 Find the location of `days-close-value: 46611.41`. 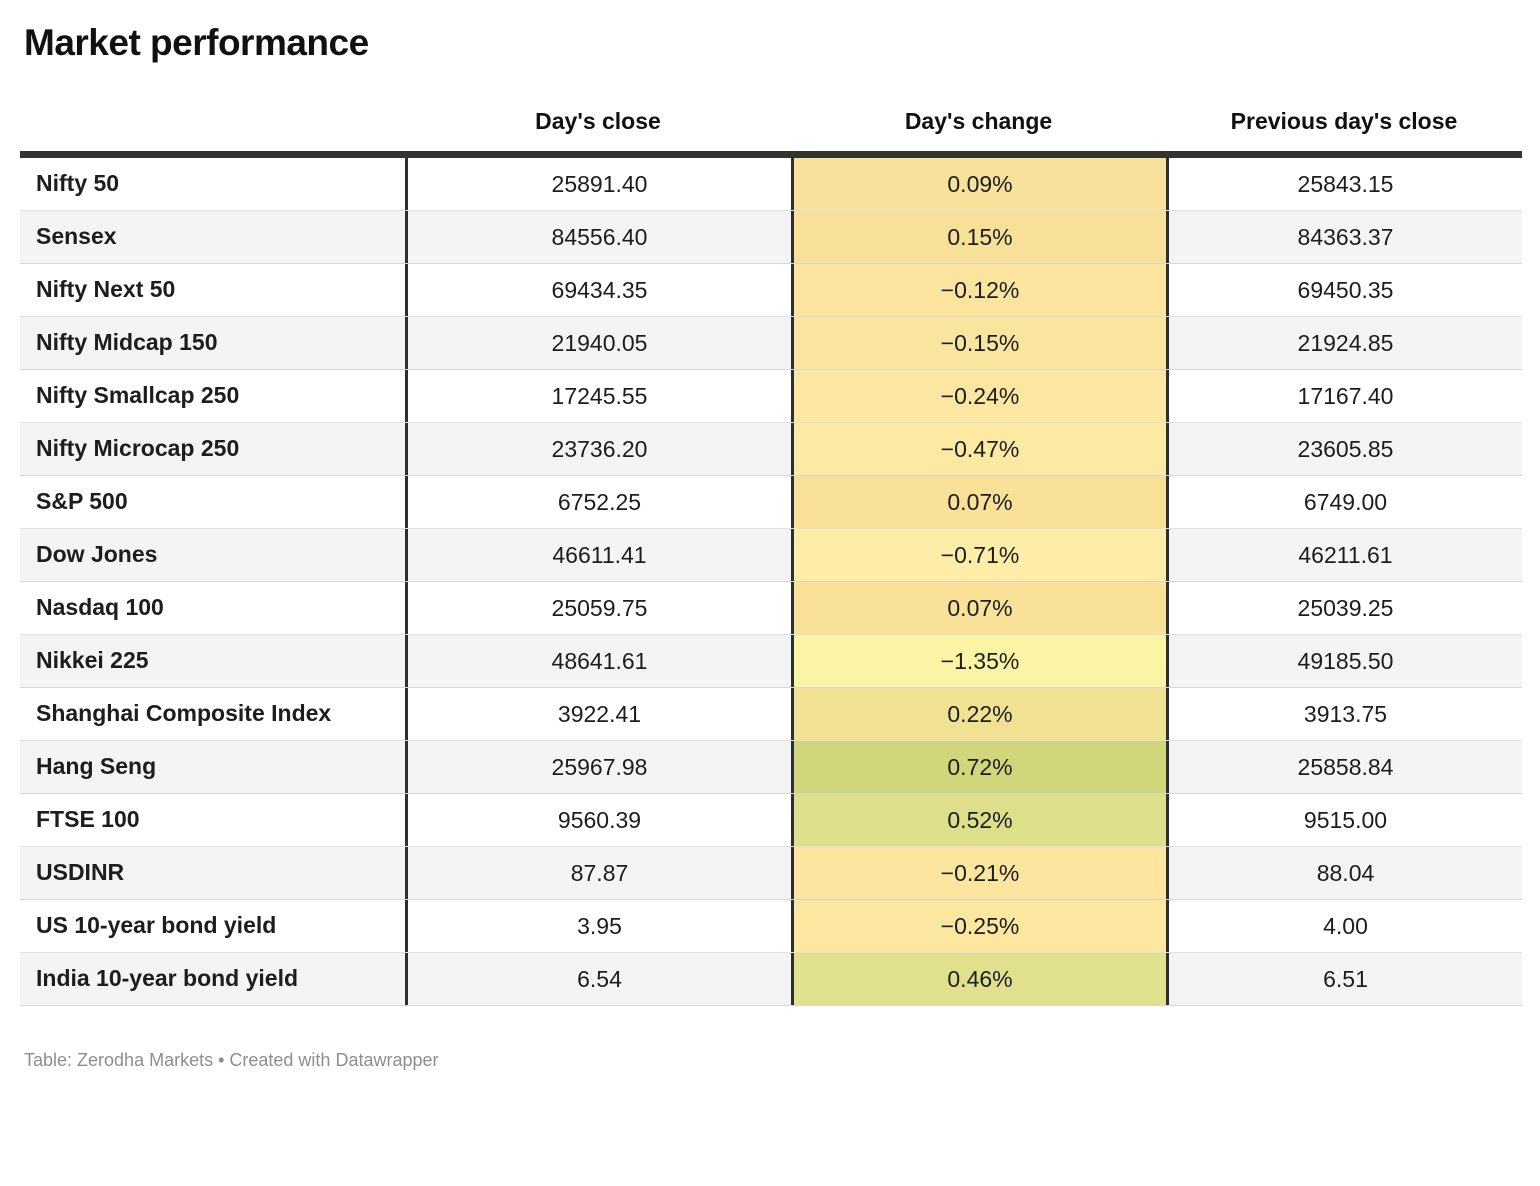

days-close-value: 46611.41 is located at coordinates (598, 555).